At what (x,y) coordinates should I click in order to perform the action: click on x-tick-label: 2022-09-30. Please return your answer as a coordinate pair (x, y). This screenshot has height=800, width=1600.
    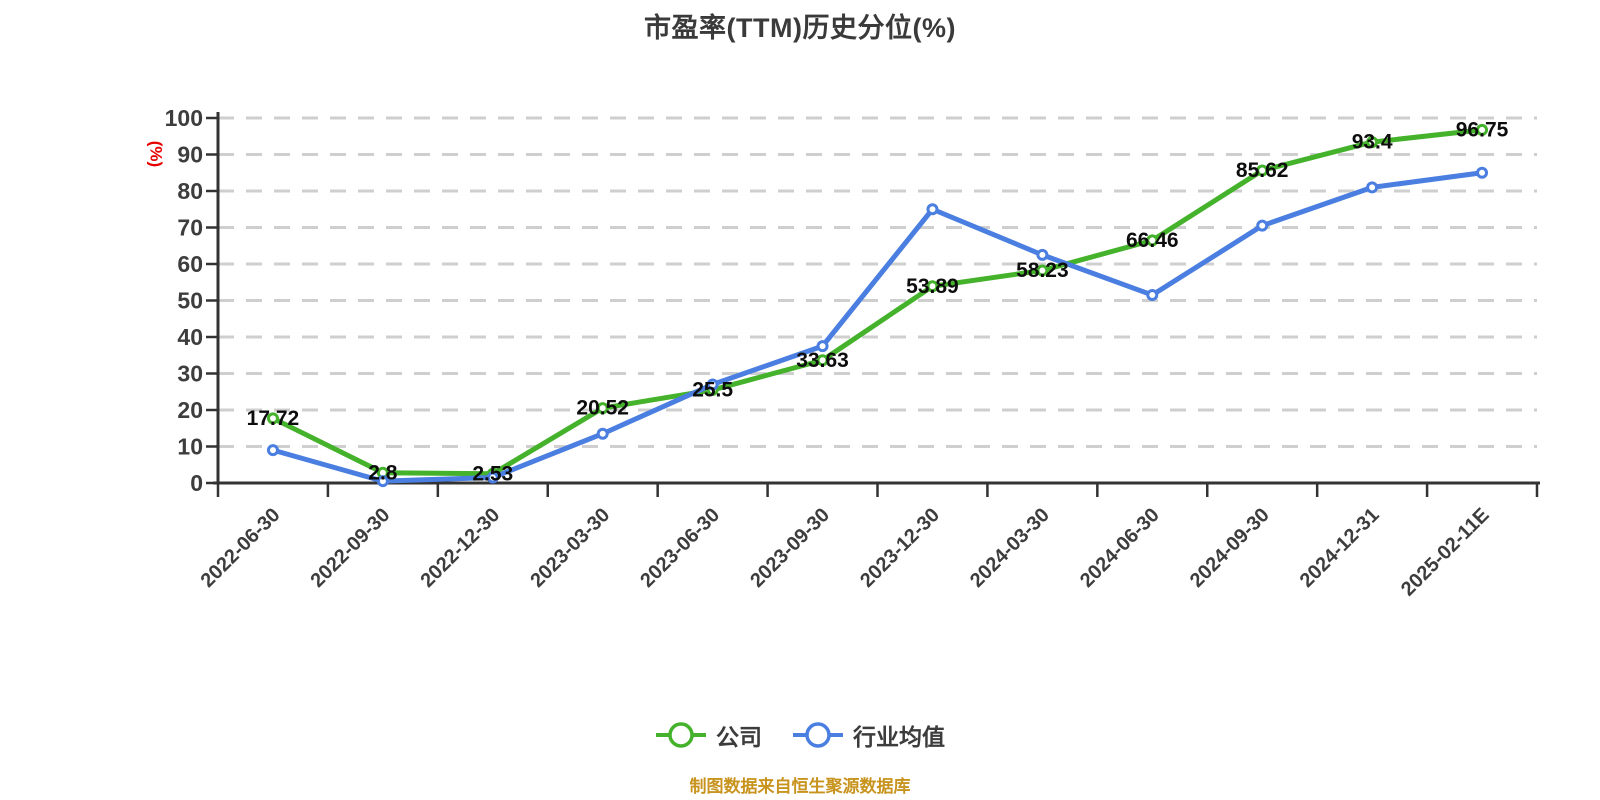
    Looking at the image, I should click on (351, 548).